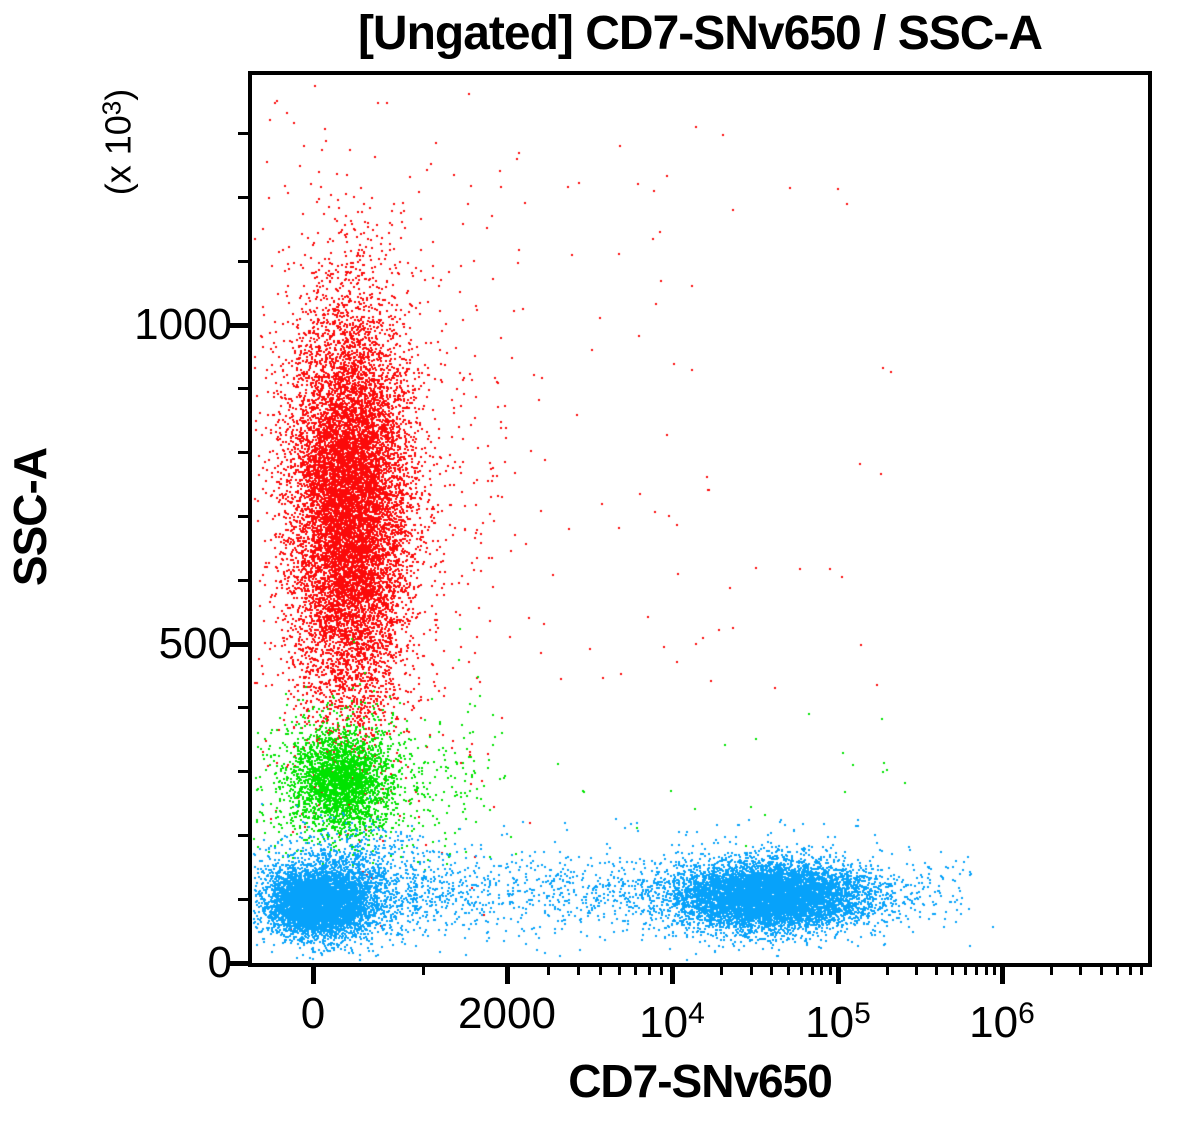 This screenshot has height=1126, width=1200. I want to click on x-axis-tick-label: 10⁴, so click(672, 1018).